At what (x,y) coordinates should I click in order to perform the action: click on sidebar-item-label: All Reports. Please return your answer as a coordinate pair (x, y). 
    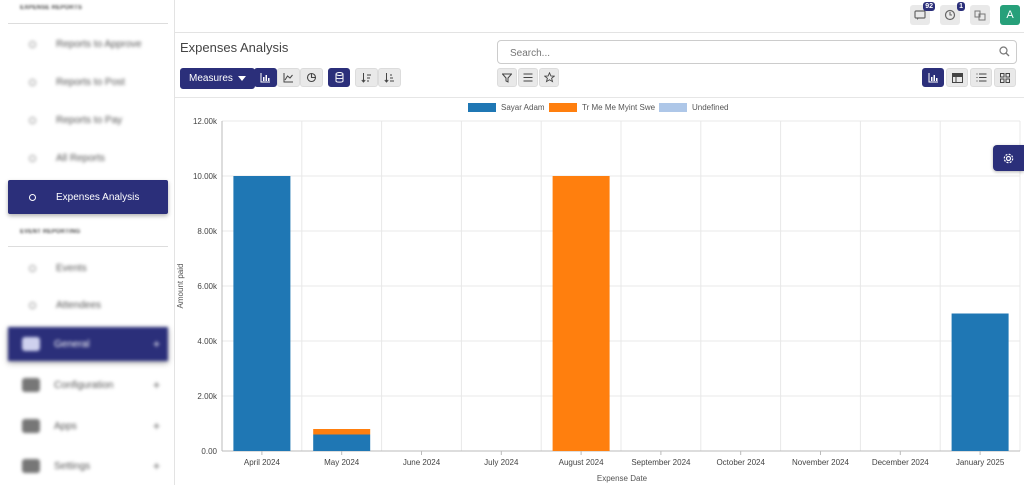
    Looking at the image, I should click on (80, 158).